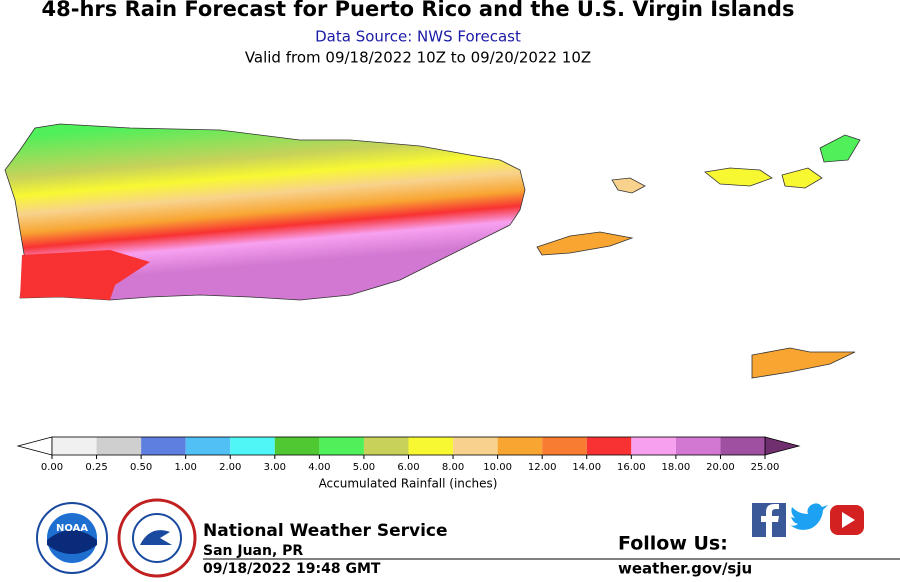 The width and height of the screenshot is (900, 582). Describe the element at coordinates (253, 551) in the screenshot. I see `office: San Juan, PR` at that location.